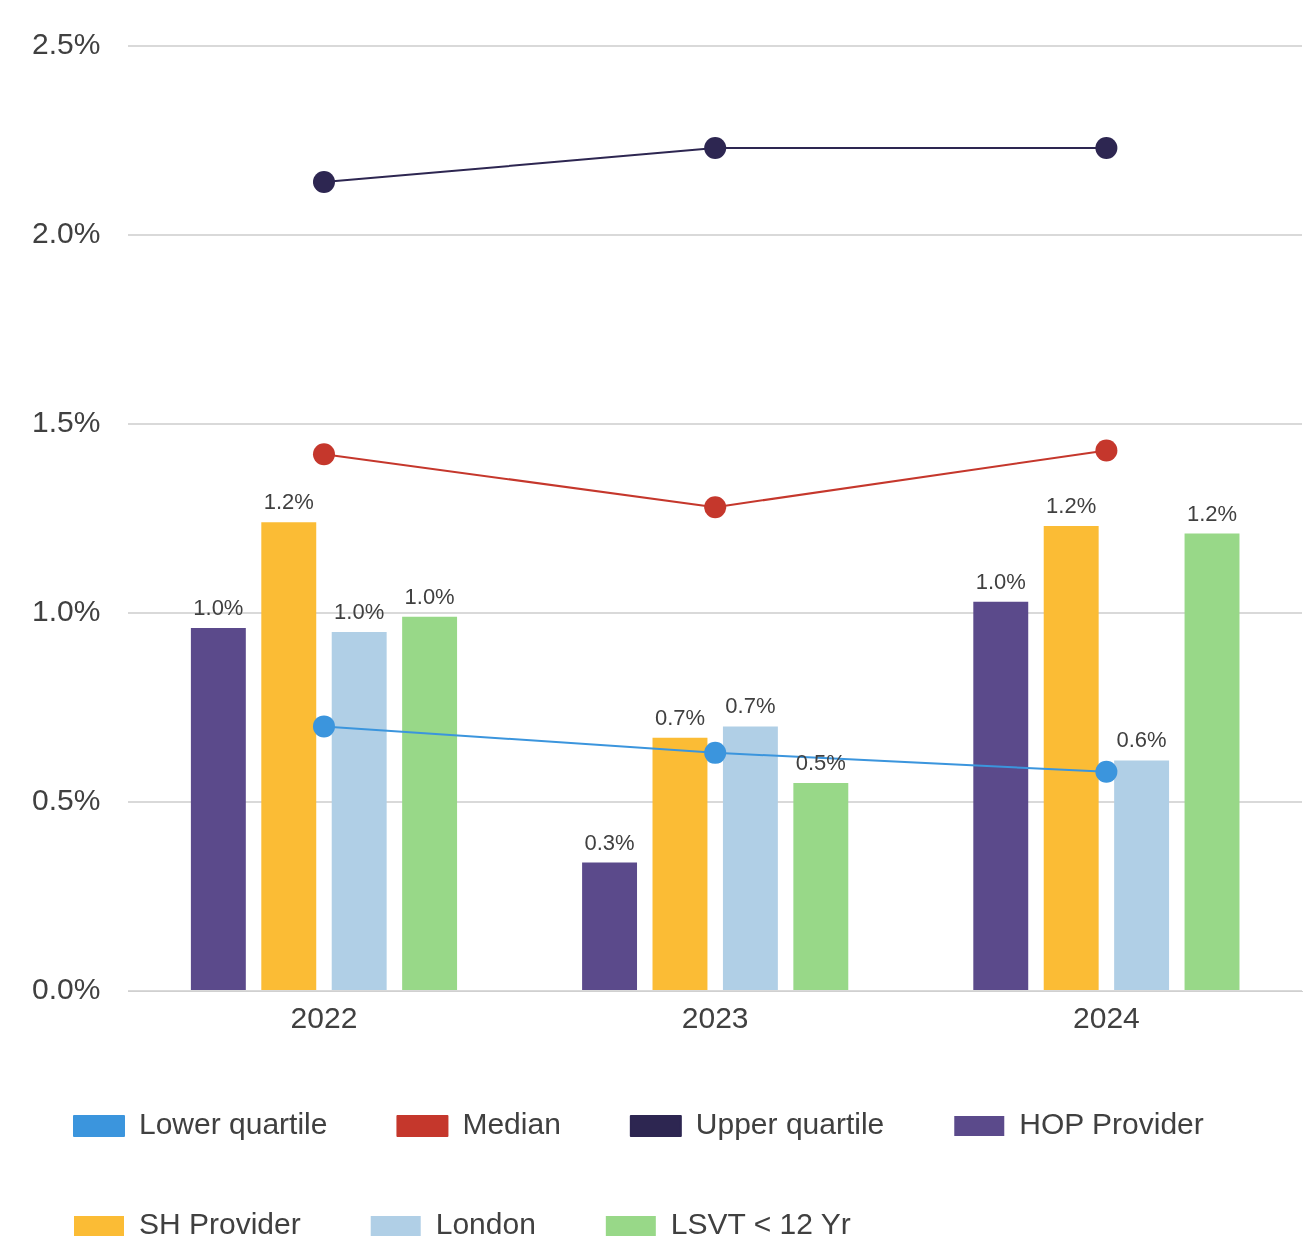  Describe the element at coordinates (66, 233) in the screenshot. I see `y-tick-label: 2.0%` at that location.